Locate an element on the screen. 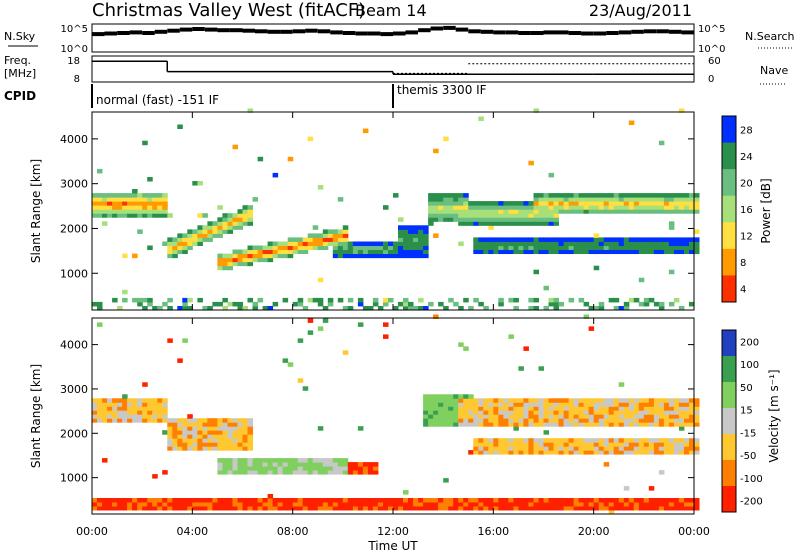 This screenshot has width=800, height=554. nsky-label: N.Sky is located at coordinates (20, 36).